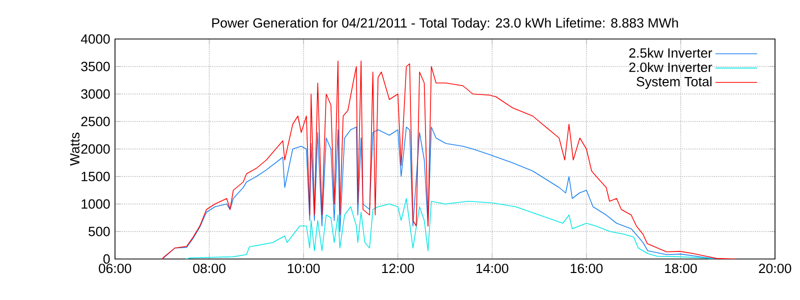 The width and height of the screenshot is (800, 300). Describe the element at coordinates (681, 269) in the screenshot. I see `x-tick-label: 18:00` at that location.